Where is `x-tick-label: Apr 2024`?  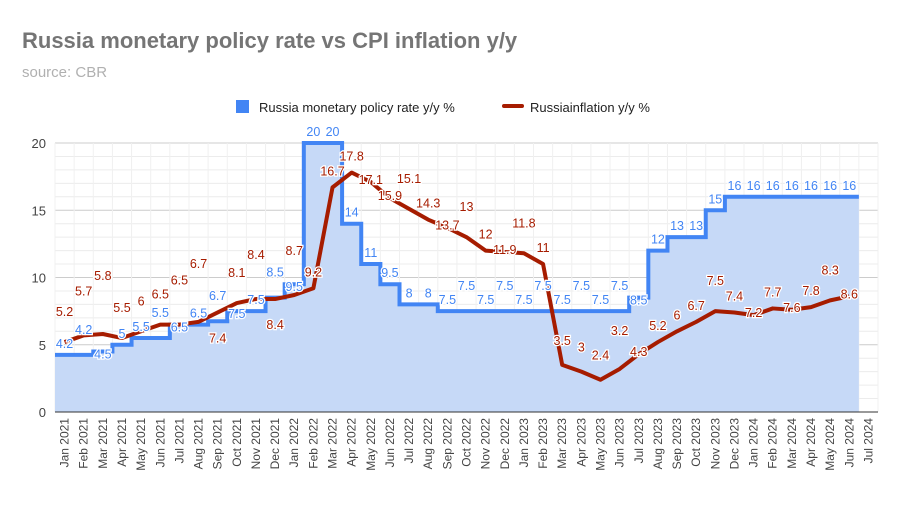
x-tick-label: Apr 2024 is located at coordinates (811, 442).